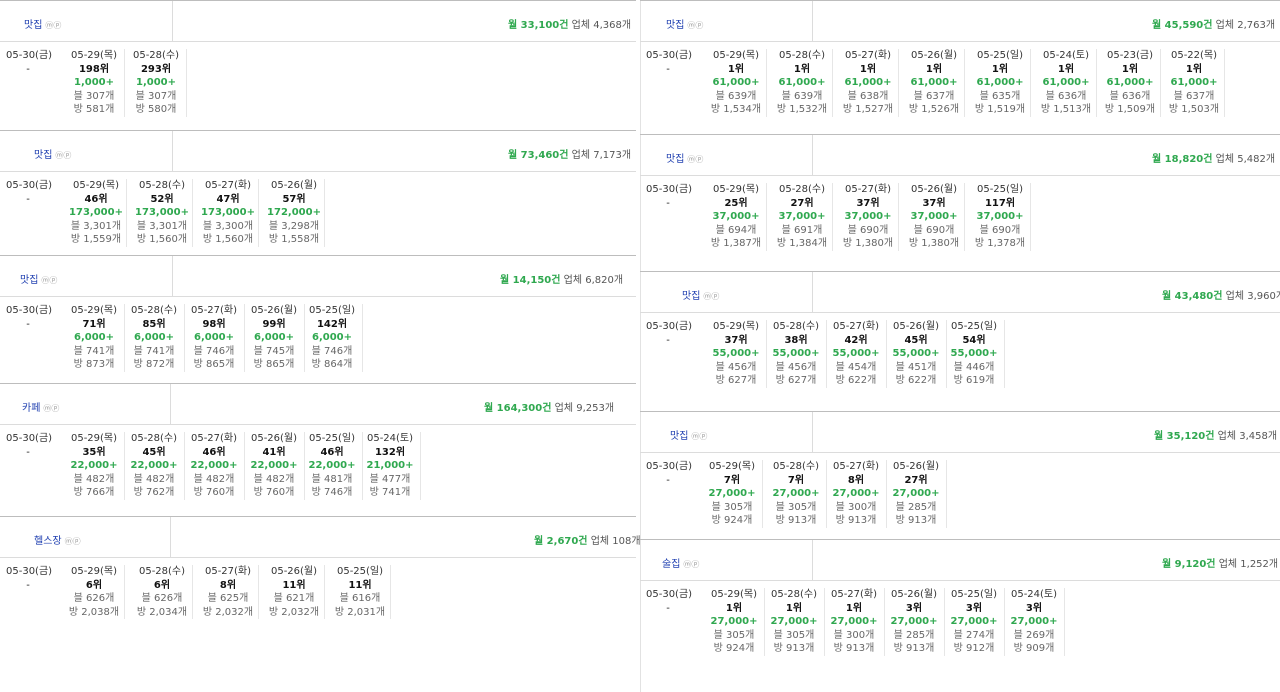 Image resolution: width=1280 pixels, height=692 pixels. Describe the element at coordinates (94, 598) in the screenshot. I see `blog-count: 블 626개` at that location.